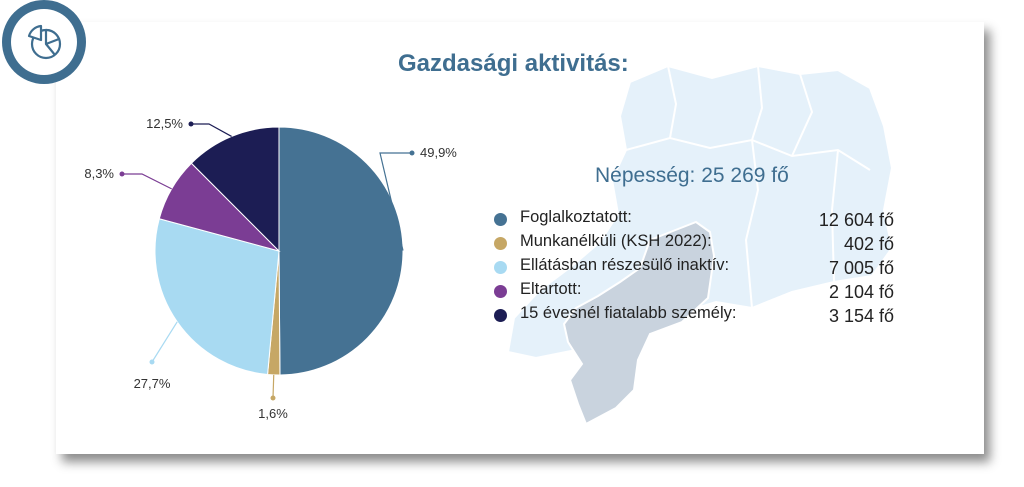 The image size is (1024, 487). What do you see at coordinates (856, 220) in the screenshot?
I see `legend-value: 12 604 fő` at bounding box center [856, 220].